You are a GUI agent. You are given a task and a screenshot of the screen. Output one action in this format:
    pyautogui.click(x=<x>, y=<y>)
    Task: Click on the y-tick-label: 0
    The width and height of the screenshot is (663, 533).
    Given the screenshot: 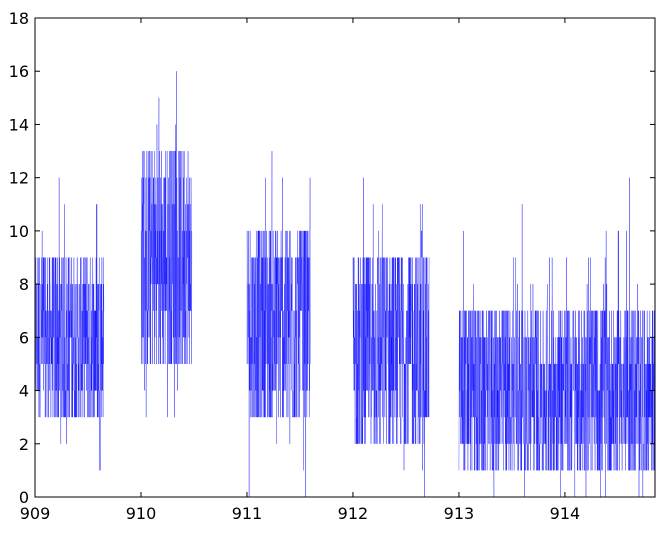 What is the action you would take?
    pyautogui.click(x=24, y=497)
    